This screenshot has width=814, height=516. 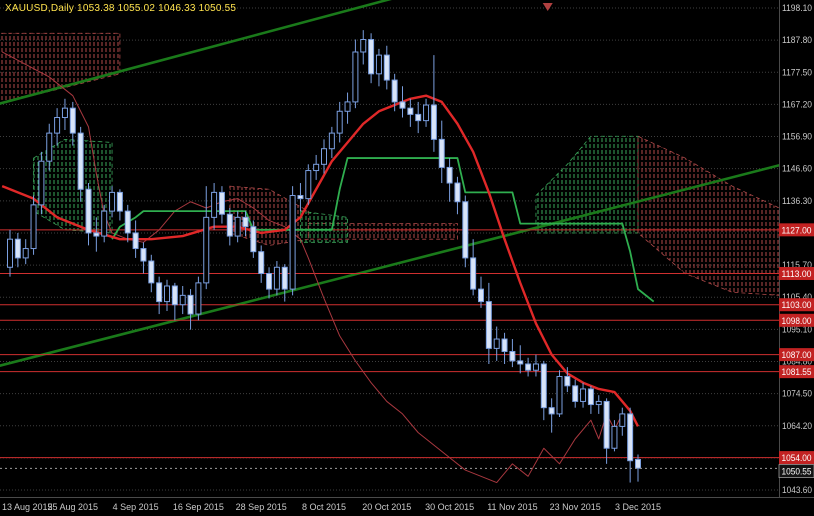 What do you see at coordinates (797, 201) in the screenshot?
I see `y-axis-tick: 1136.30` at bounding box center [797, 201].